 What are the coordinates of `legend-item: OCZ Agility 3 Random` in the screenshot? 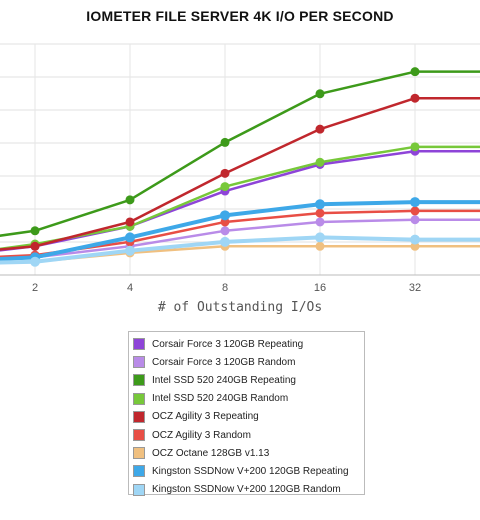 It's located at (246, 435).